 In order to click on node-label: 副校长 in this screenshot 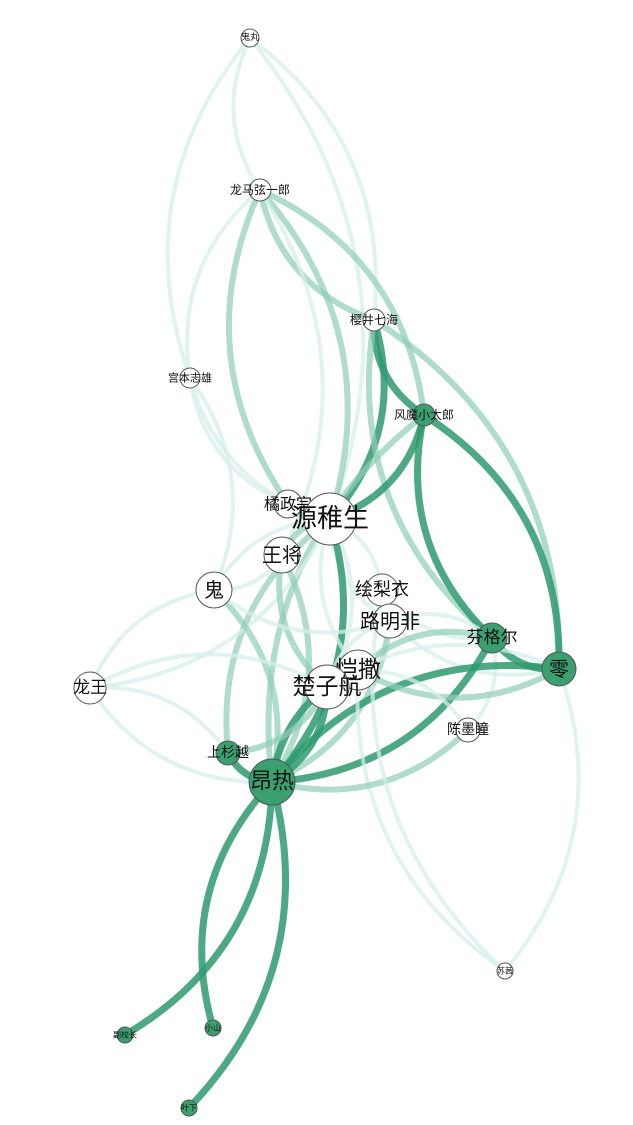, I will do `click(125, 1035)`.